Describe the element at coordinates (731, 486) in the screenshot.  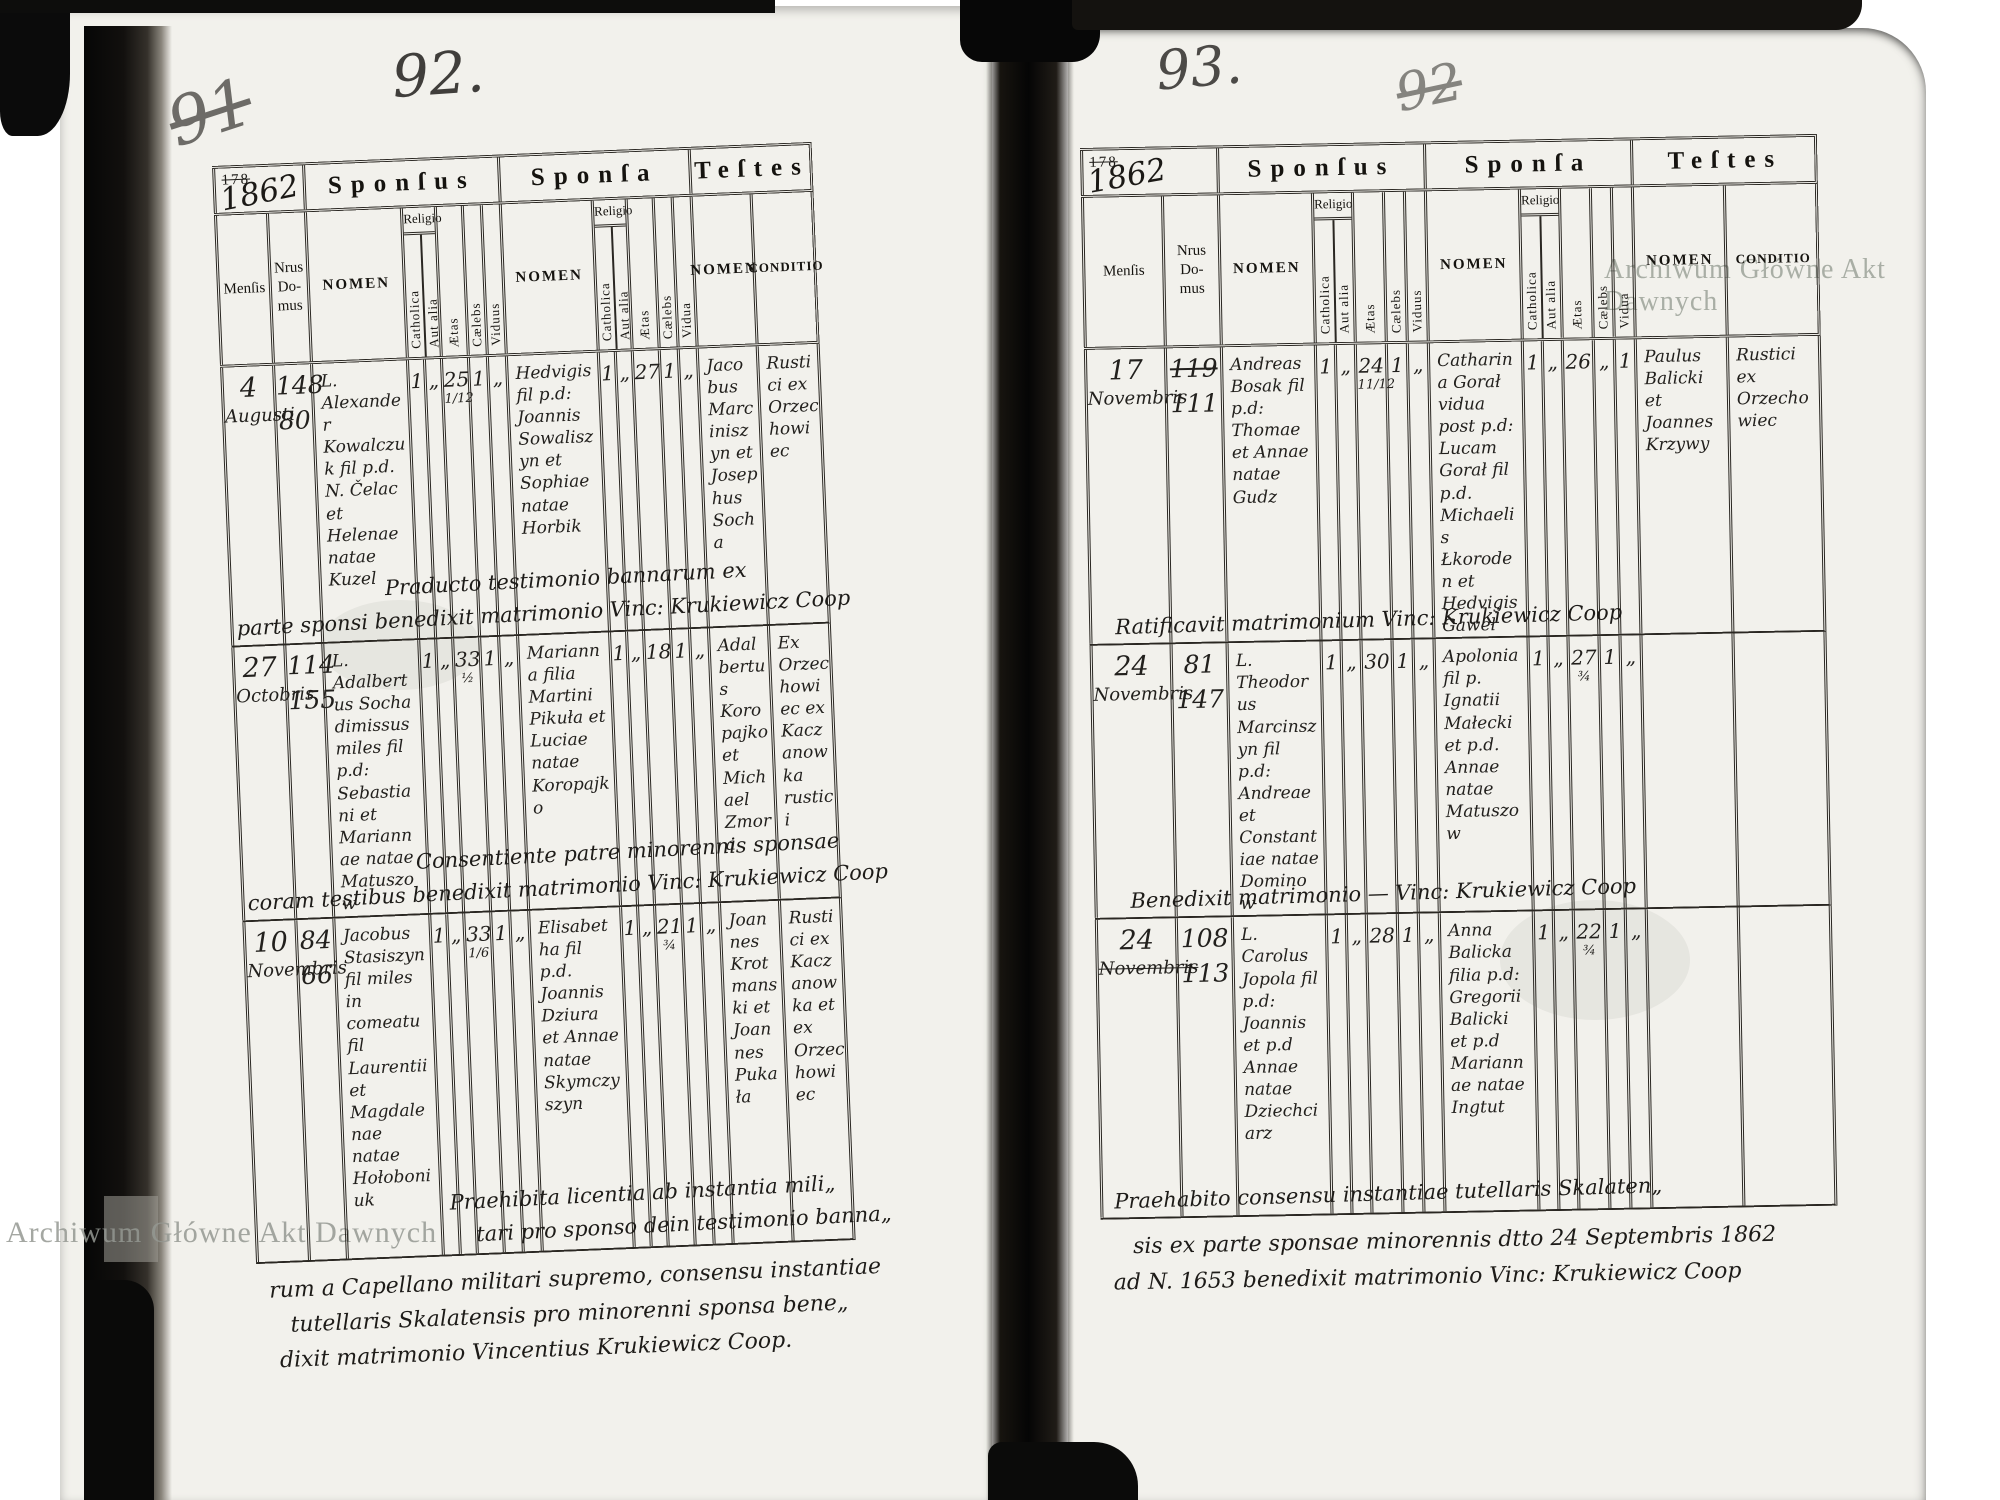
I see `testes-nomen-cell: Jacobus Marciniszyn et Josephus Socha` at that location.